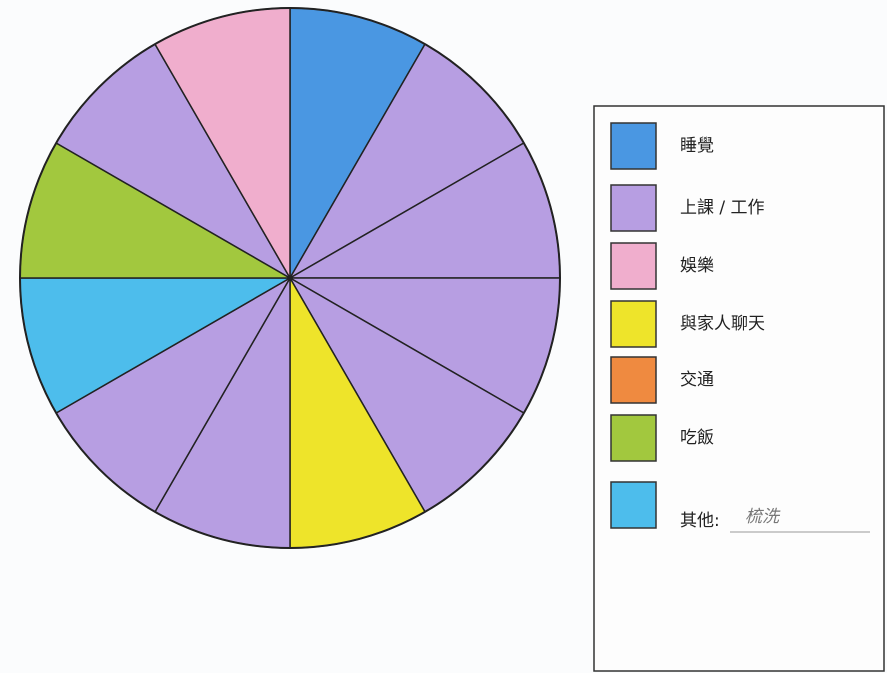 The width and height of the screenshot is (887, 673). I want to click on legend-label: 其他:, so click(700, 521).